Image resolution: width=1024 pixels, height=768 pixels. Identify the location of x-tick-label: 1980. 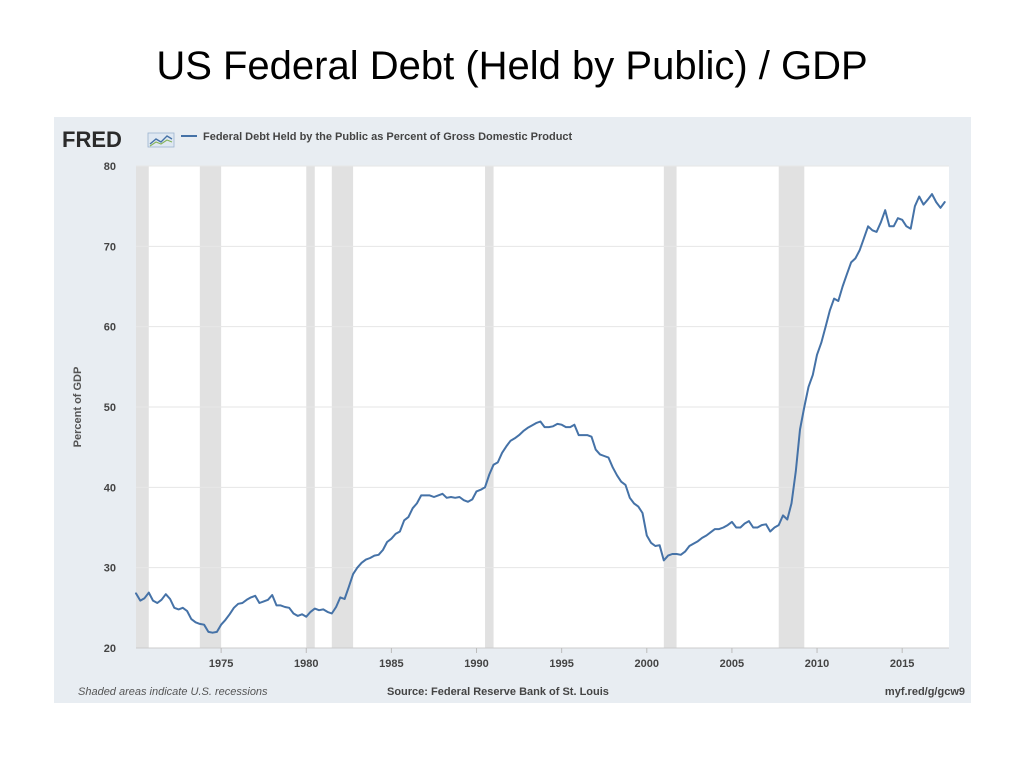
(306, 664).